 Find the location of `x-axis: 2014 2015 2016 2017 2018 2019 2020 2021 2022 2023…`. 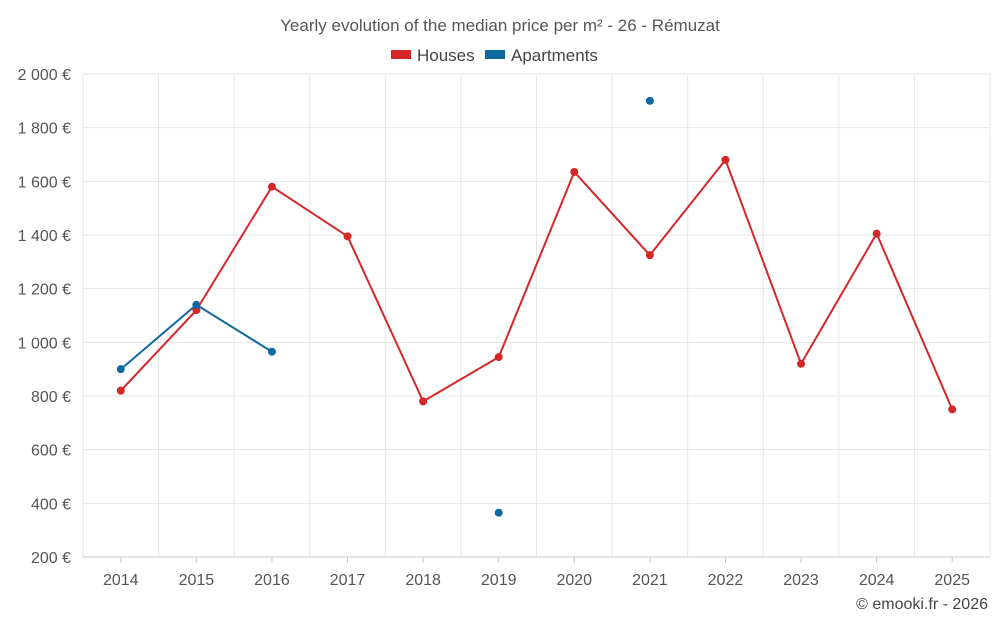

x-axis: 2014 2015 2016 2017 2018 2019 2020 2021 2022 2023… is located at coordinates (536, 572).